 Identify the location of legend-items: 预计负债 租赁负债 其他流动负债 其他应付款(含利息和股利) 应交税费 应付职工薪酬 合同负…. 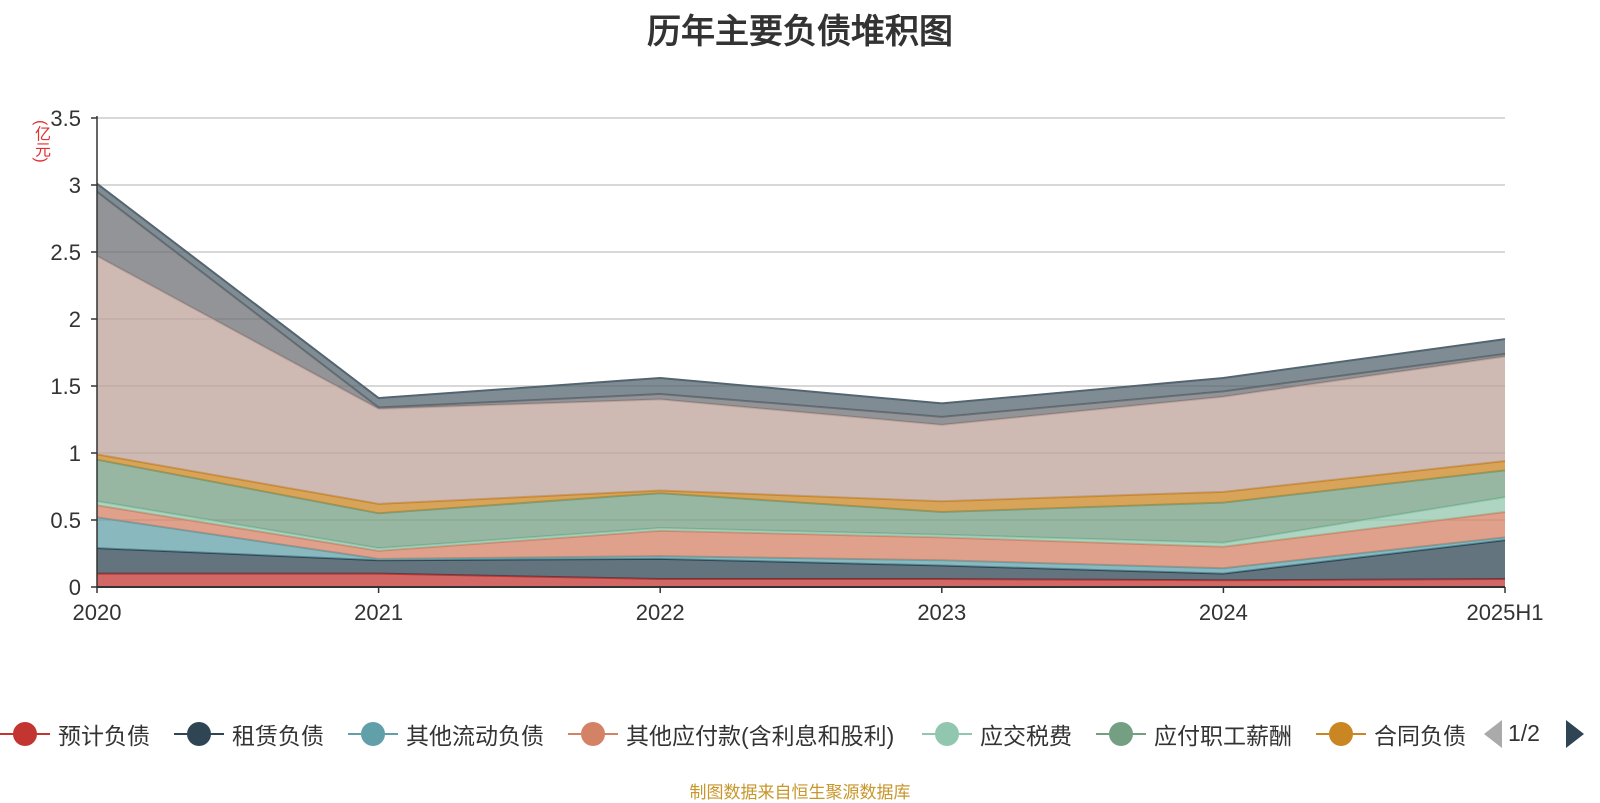
(739, 734).